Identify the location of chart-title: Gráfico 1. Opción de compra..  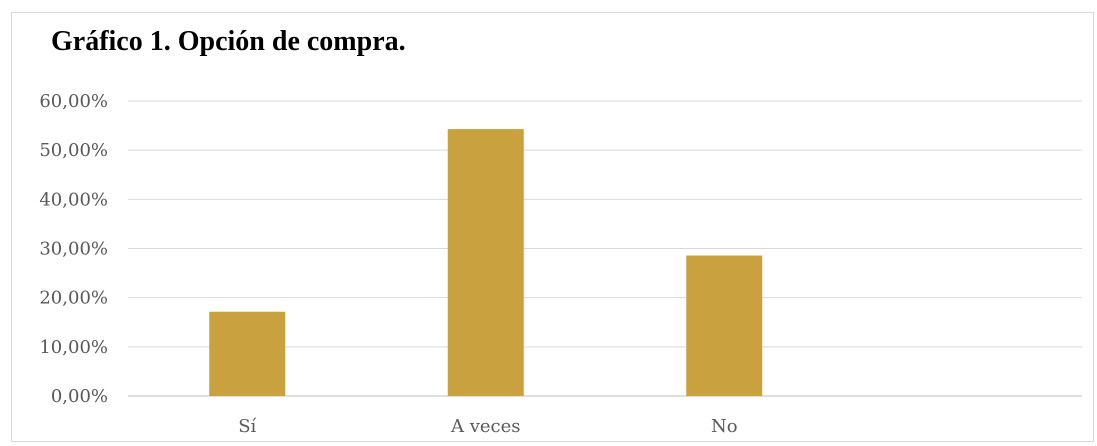
(228, 41).